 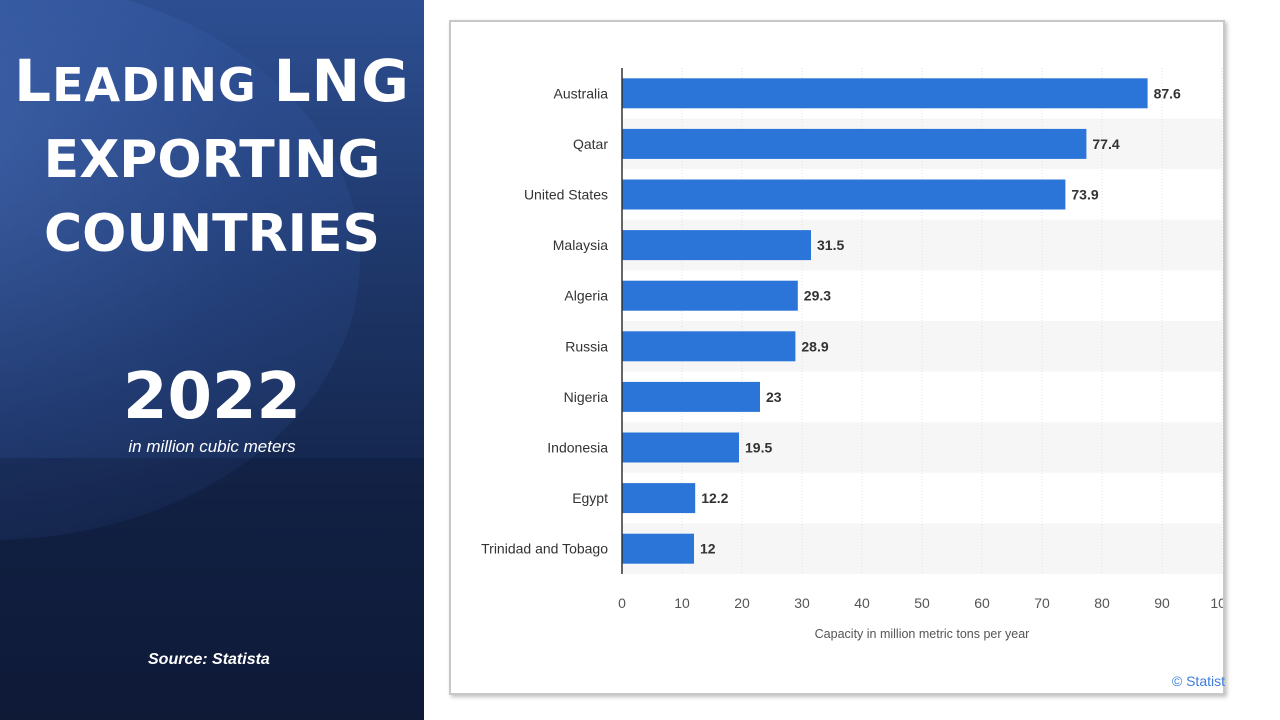 What do you see at coordinates (682, 603) in the screenshot?
I see `x-tick-label: 10` at bounding box center [682, 603].